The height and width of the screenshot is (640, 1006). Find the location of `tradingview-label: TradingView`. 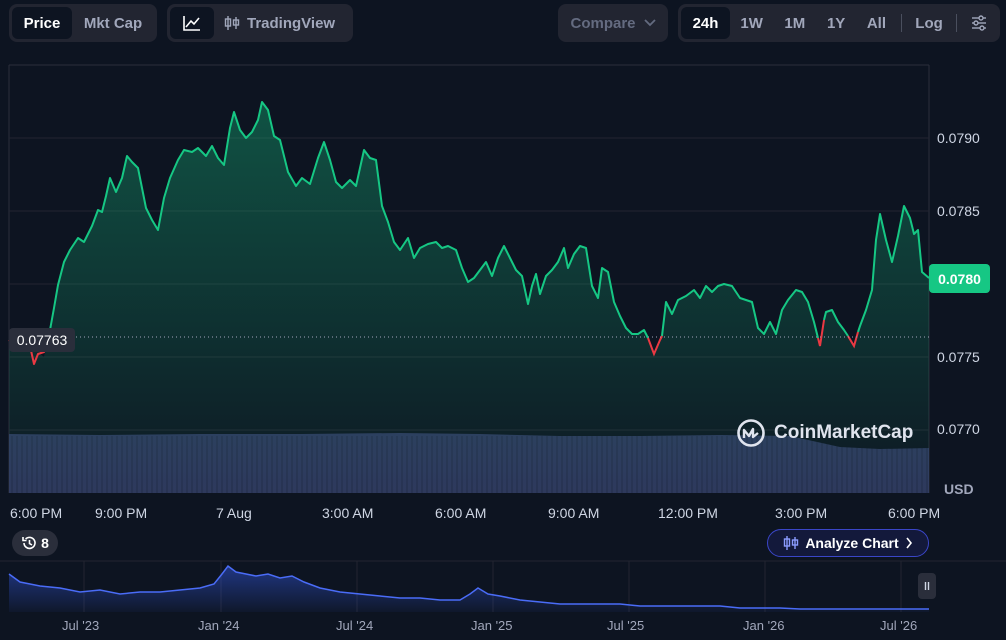

tradingview-label: TradingView is located at coordinates (291, 23).